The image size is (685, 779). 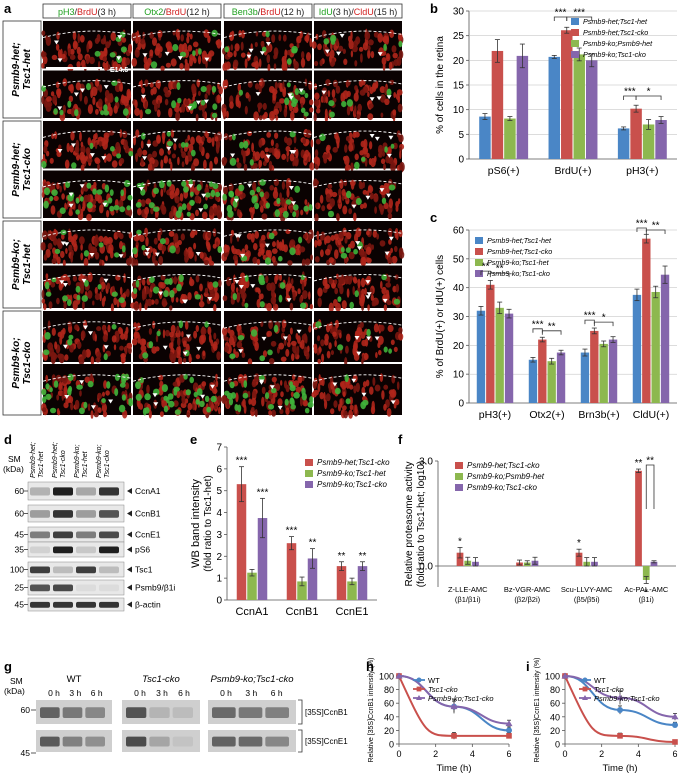 What do you see at coordinates (591, 110) in the screenshot?
I see `bar` at bounding box center [591, 110].